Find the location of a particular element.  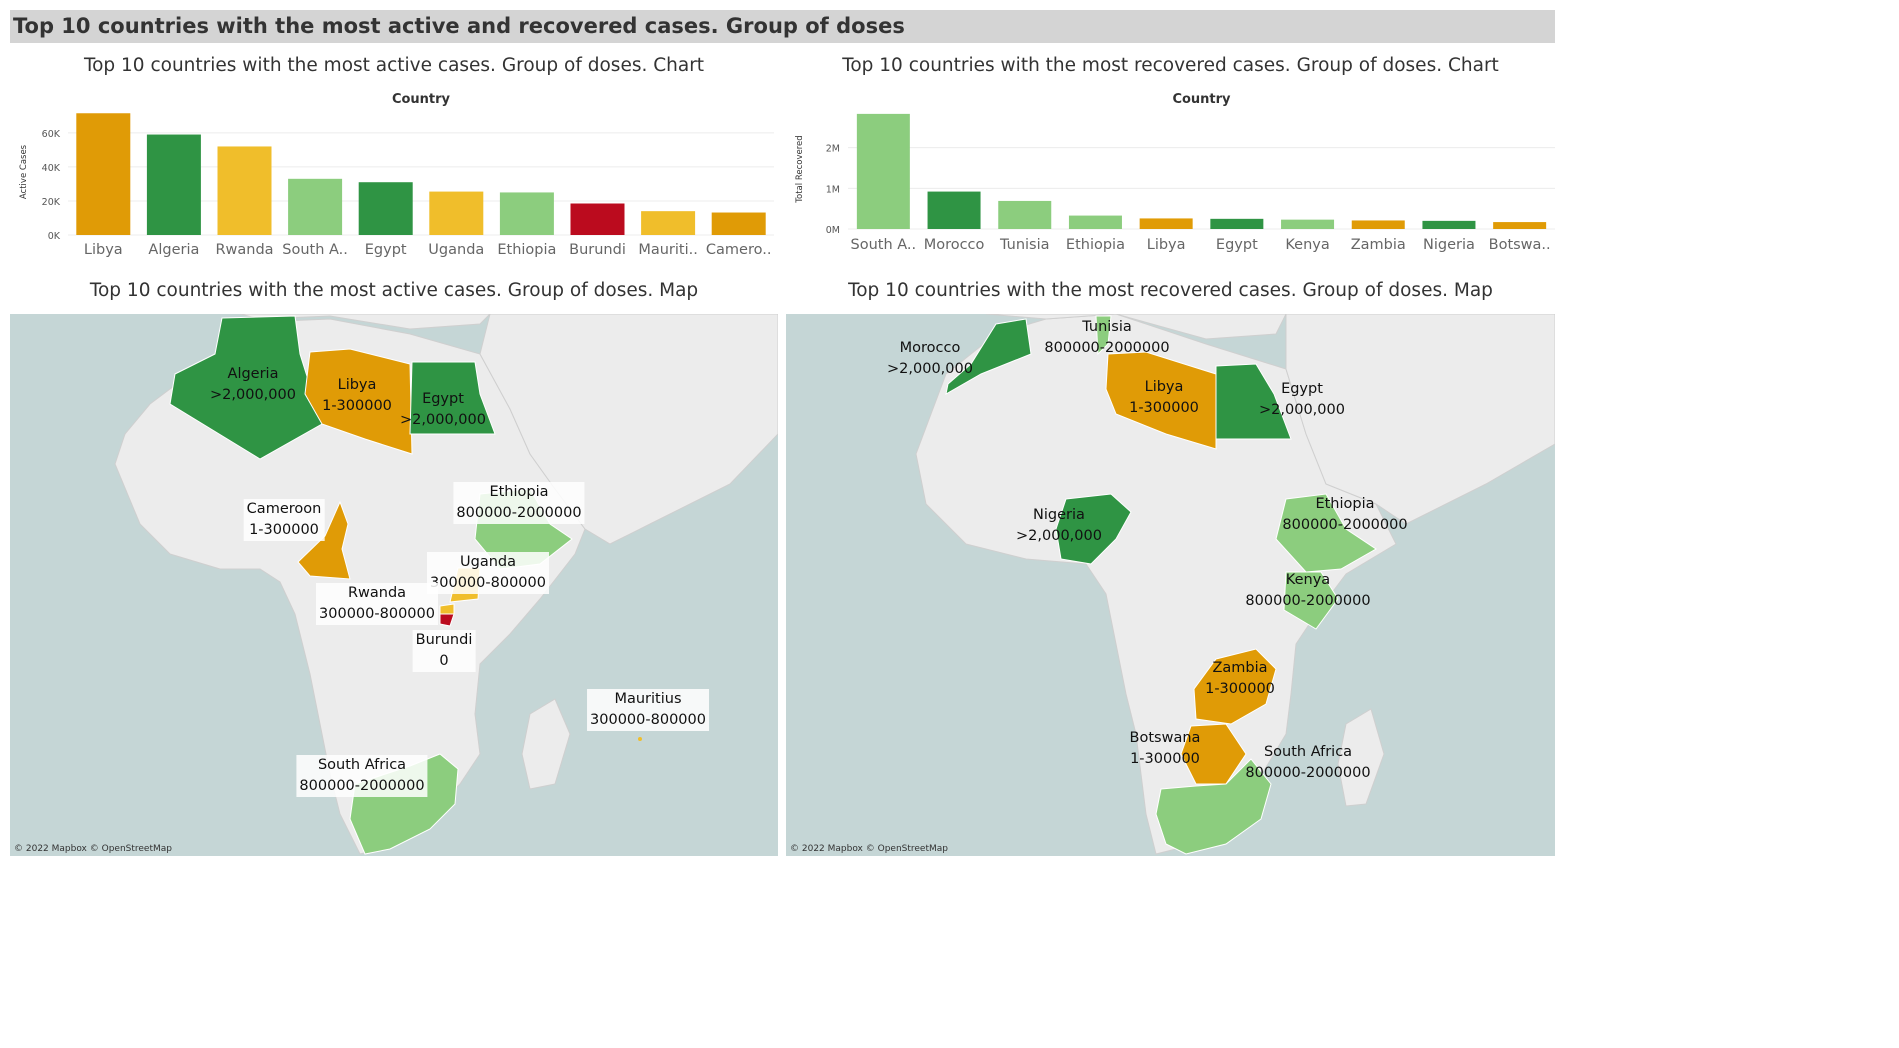

nigeria-shape is located at coordinates (1093, 529).